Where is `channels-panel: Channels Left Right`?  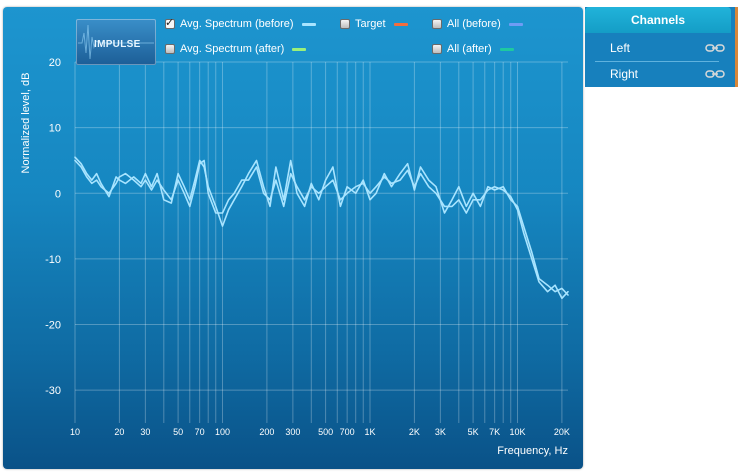 channels-panel: Channels Left Right is located at coordinates (661, 47).